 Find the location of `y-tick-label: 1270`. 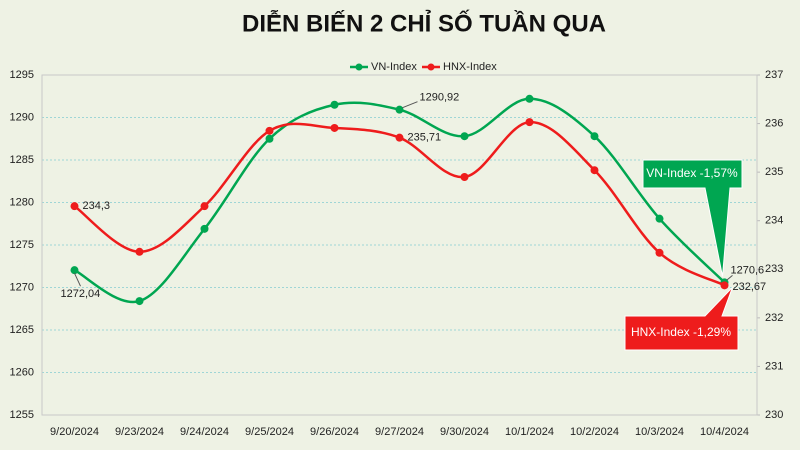

y-tick-label: 1270 is located at coordinates (22, 287).